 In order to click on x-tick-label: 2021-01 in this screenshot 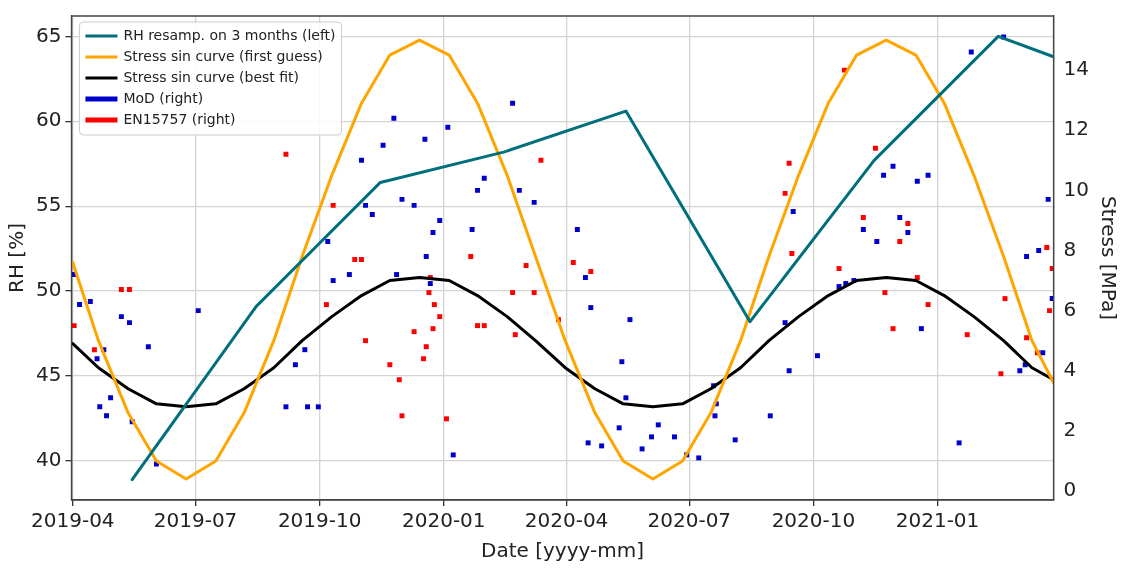, I will do `click(937, 520)`.